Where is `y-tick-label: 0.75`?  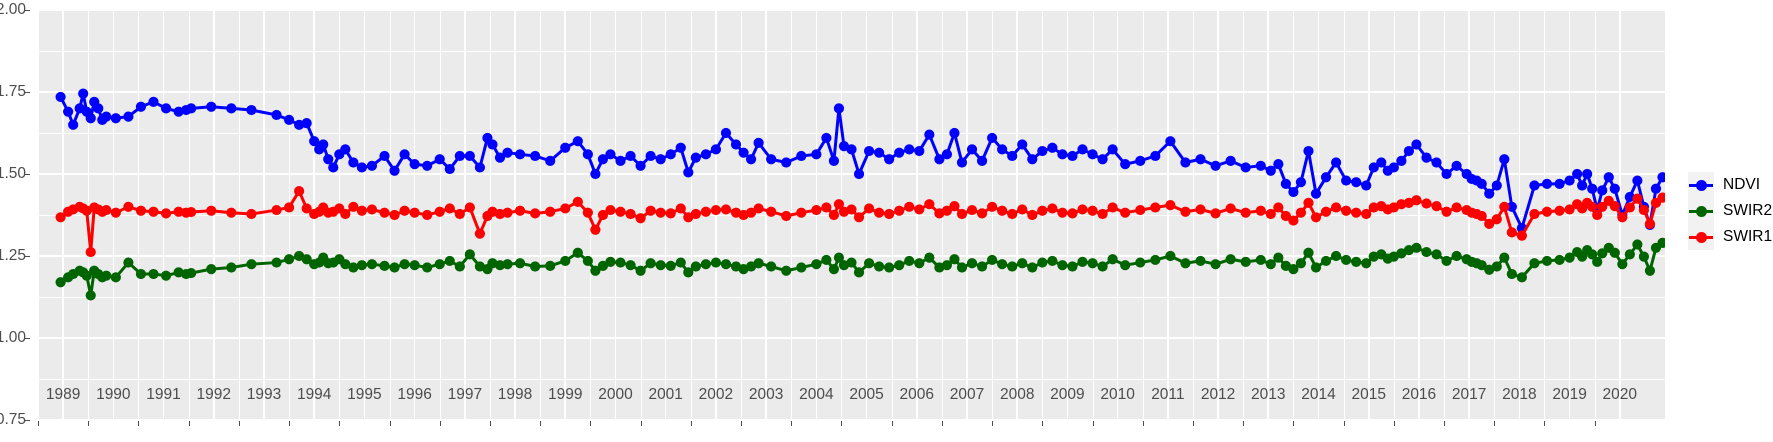
y-tick-label: 0.75 is located at coordinates (13, 419).